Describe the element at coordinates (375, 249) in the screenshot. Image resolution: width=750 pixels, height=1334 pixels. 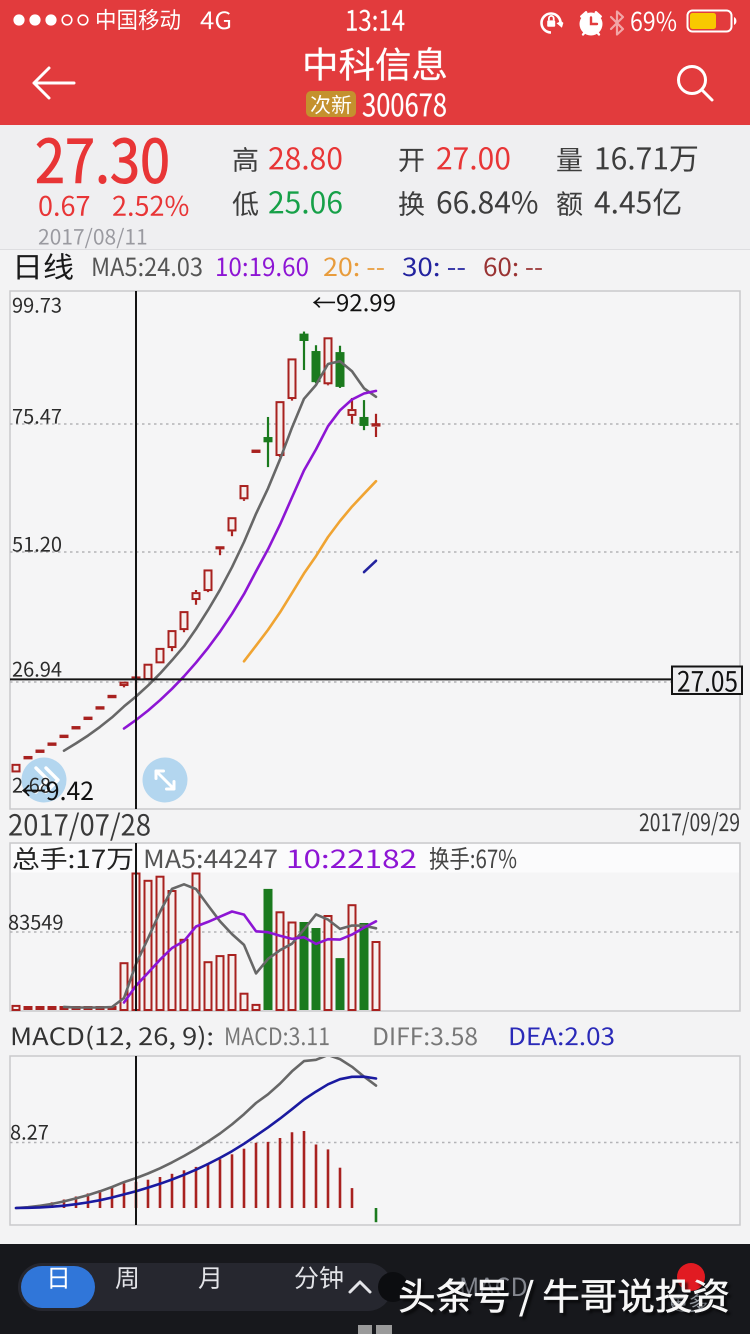
I see `separator-line` at that location.